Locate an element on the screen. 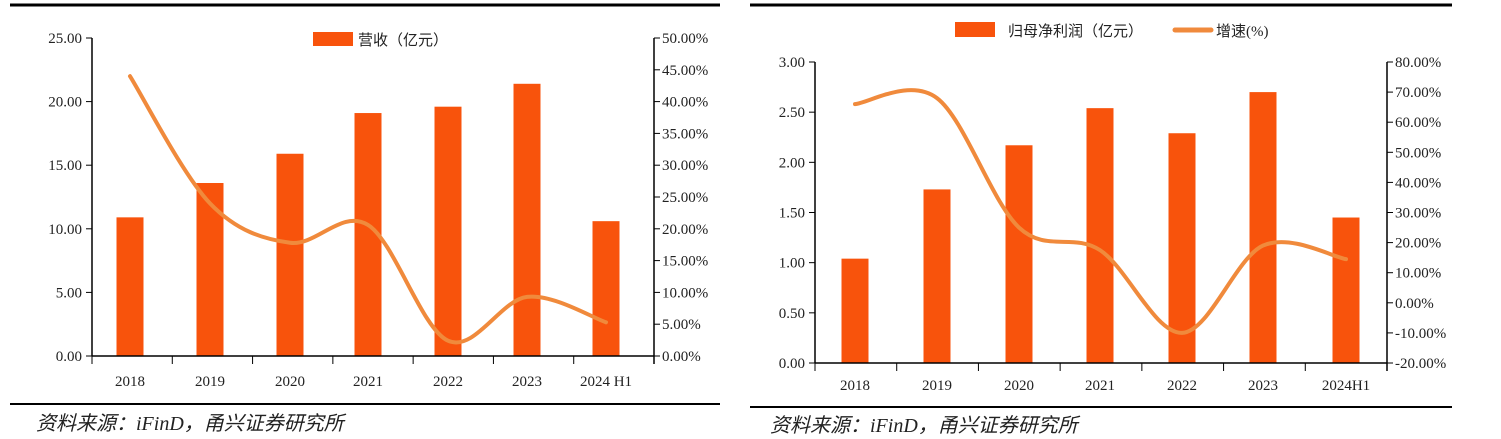  legend-label: 营收（亿元） is located at coordinates (403, 40).